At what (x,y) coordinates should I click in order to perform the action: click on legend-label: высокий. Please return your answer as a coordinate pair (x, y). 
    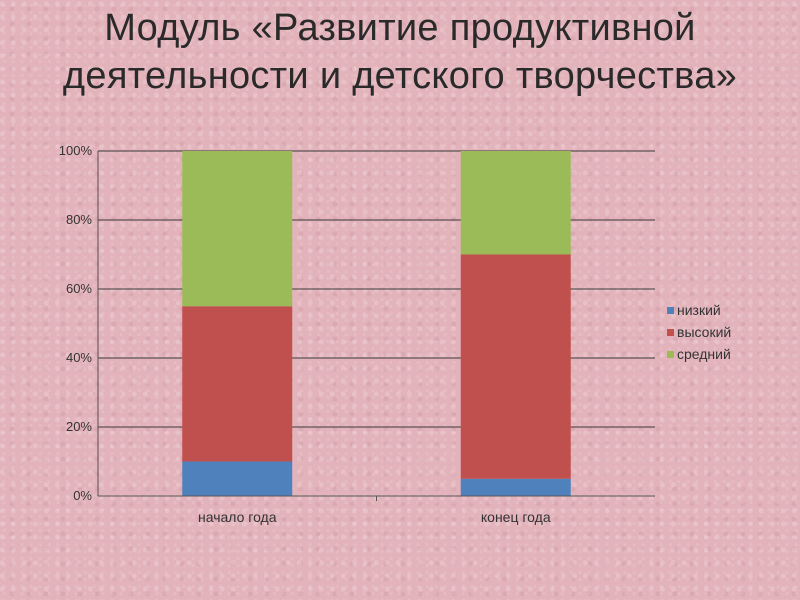
    Looking at the image, I should click on (704, 332).